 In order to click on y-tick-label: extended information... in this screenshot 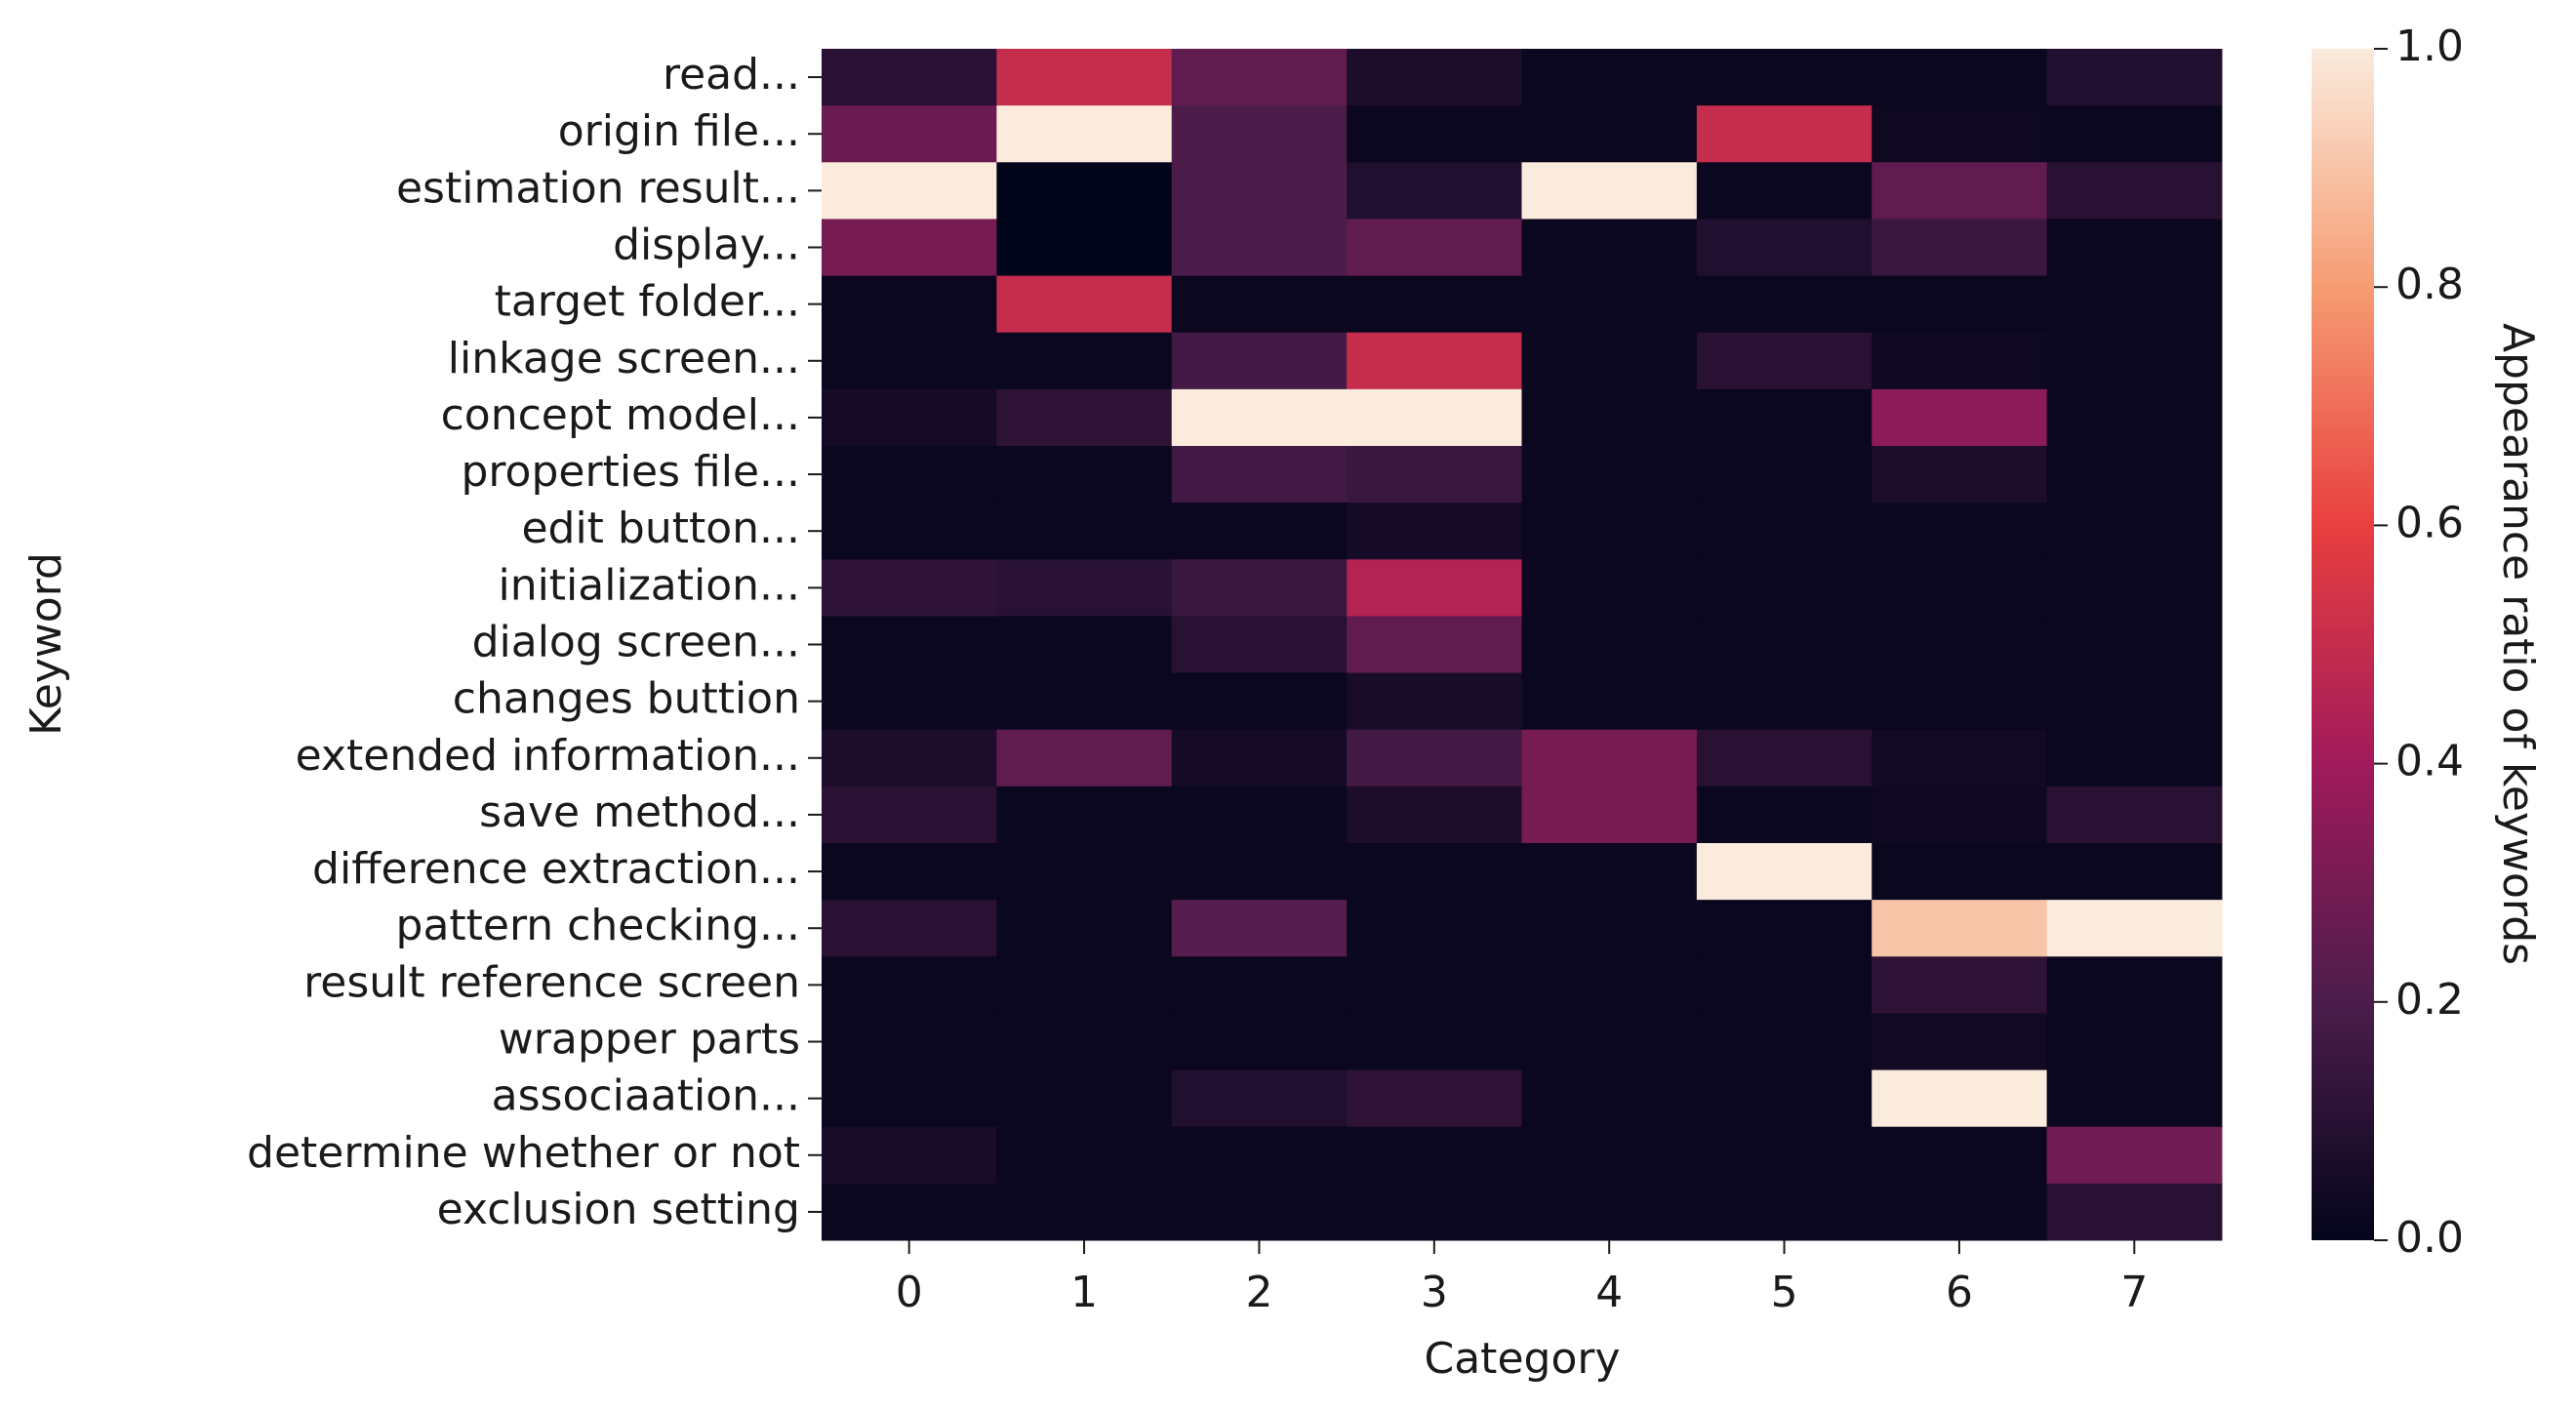, I will do `click(548, 756)`.